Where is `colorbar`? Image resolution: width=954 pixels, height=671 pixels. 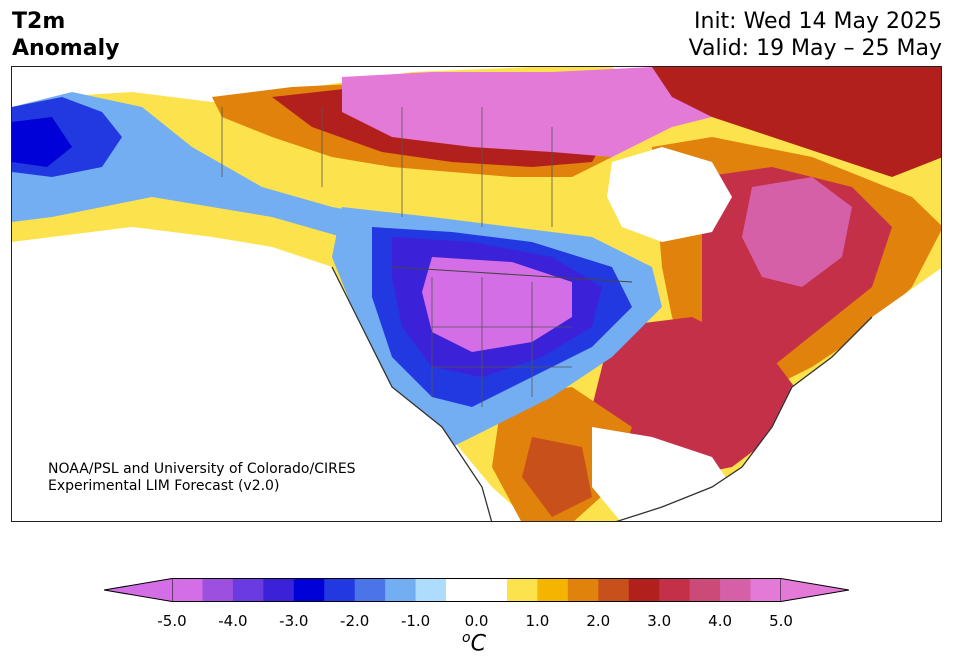
colorbar is located at coordinates (476, 590).